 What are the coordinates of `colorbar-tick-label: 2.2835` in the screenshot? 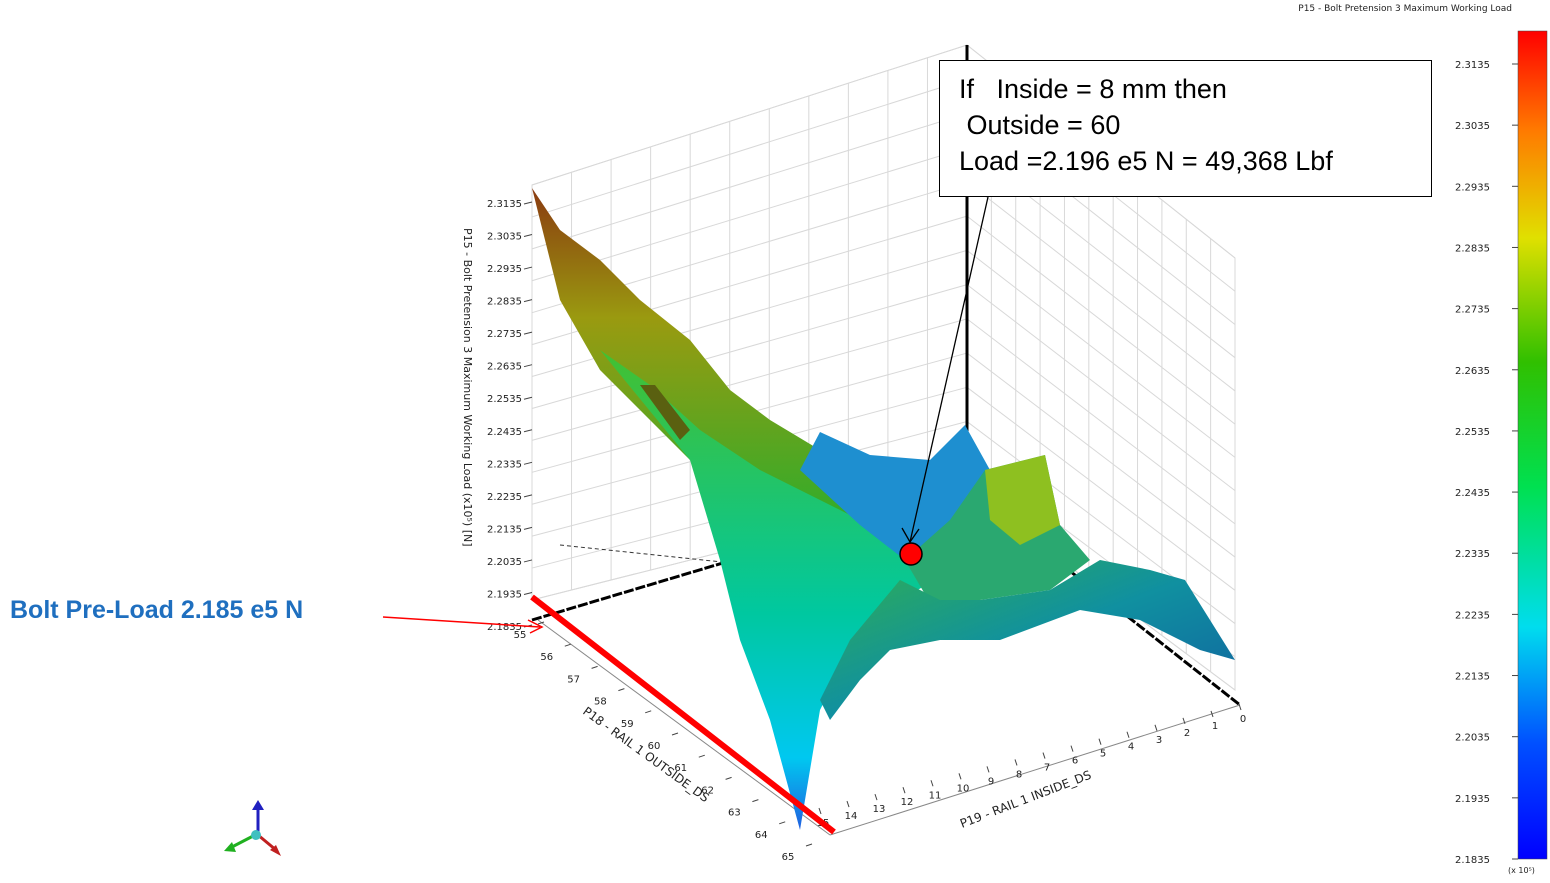 It's located at (1472, 248).